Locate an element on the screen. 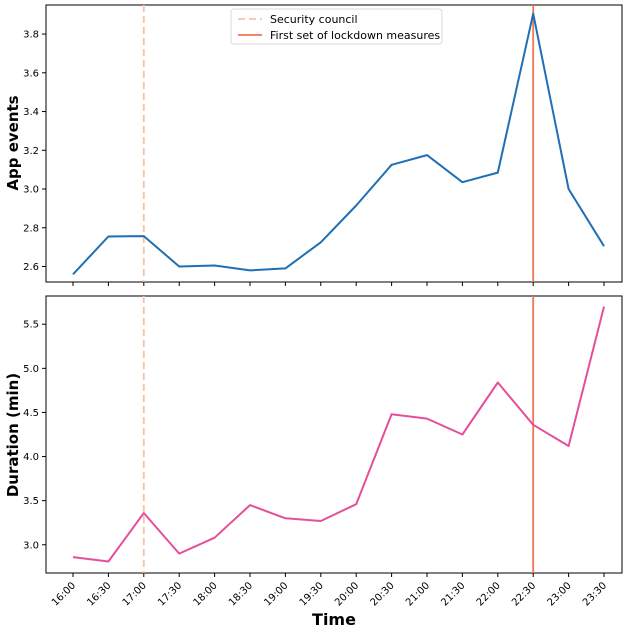 Image resolution: width=634 pixels, height=630 pixels. duration-ytick-label-2: 4.0 is located at coordinates (31, 457).